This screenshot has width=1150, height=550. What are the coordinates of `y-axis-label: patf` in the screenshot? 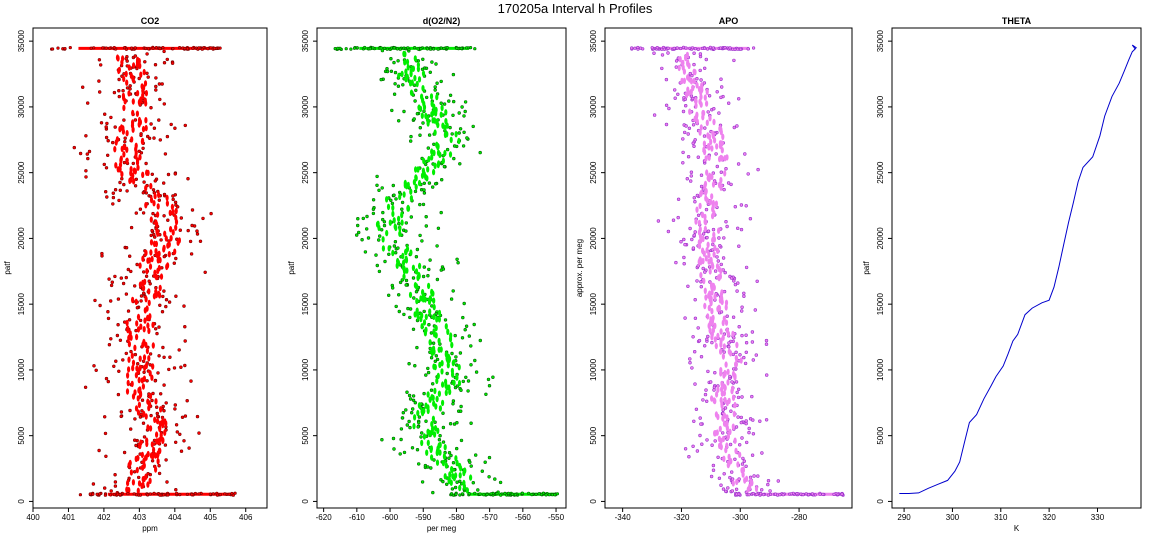 It's located at (291, 268).